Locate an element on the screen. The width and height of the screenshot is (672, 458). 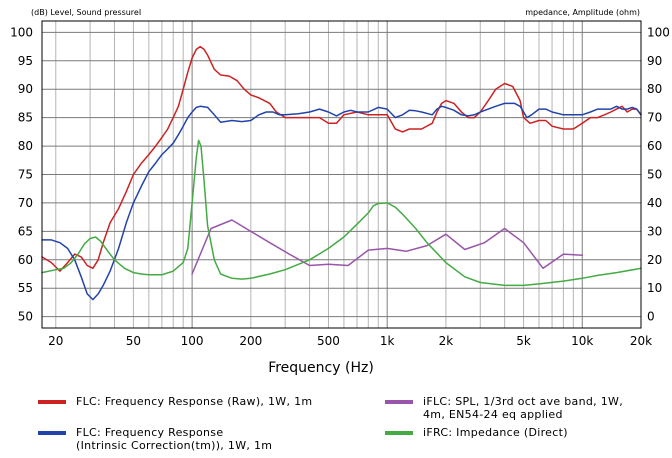
x-axis-title: Frequency (Hz) is located at coordinates (321, 368).